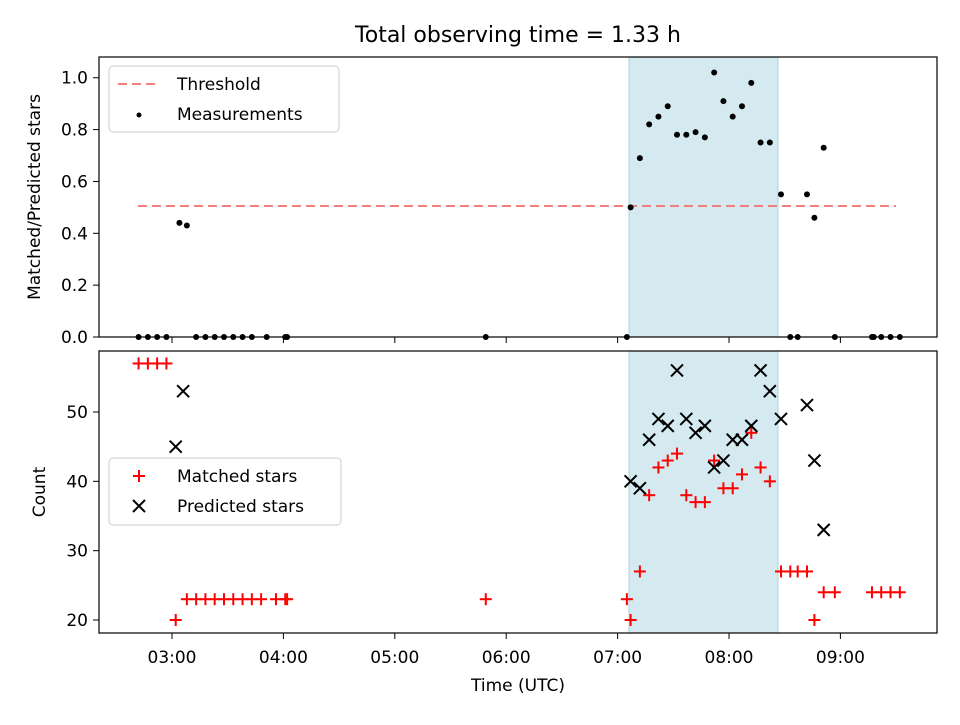 The height and width of the screenshot is (725, 960). I want to click on bottom-y-tick-label: 50, so click(77, 413).